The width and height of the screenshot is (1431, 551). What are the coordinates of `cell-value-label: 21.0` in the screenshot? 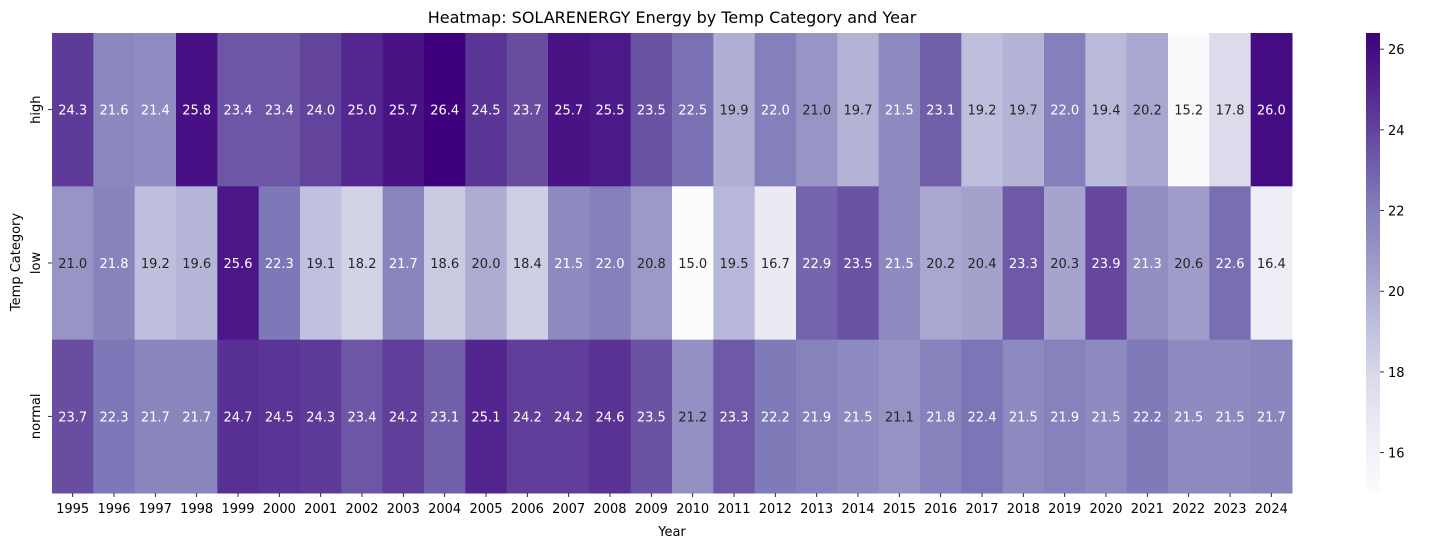 It's located at (72, 264).